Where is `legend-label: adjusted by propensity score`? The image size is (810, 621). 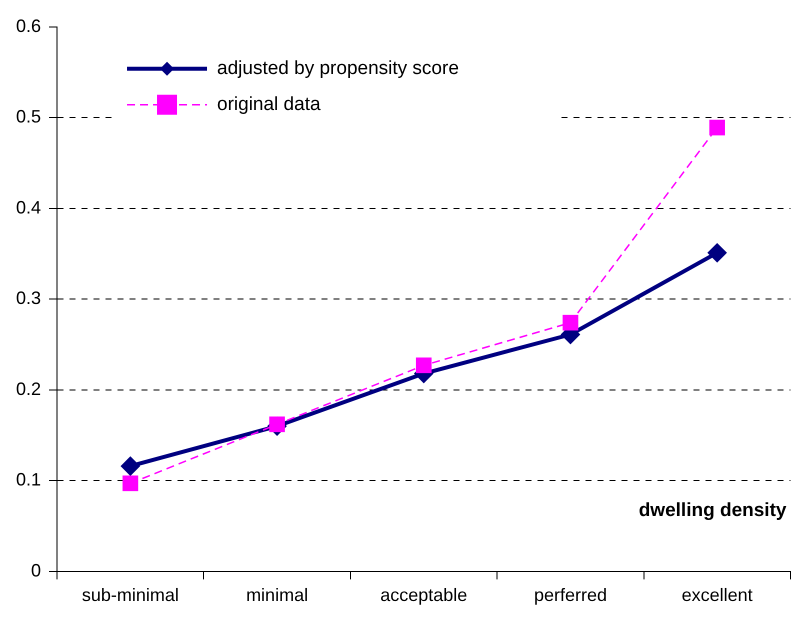 legend-label: adjusted by propensity score is located at coordinates (338, 69).